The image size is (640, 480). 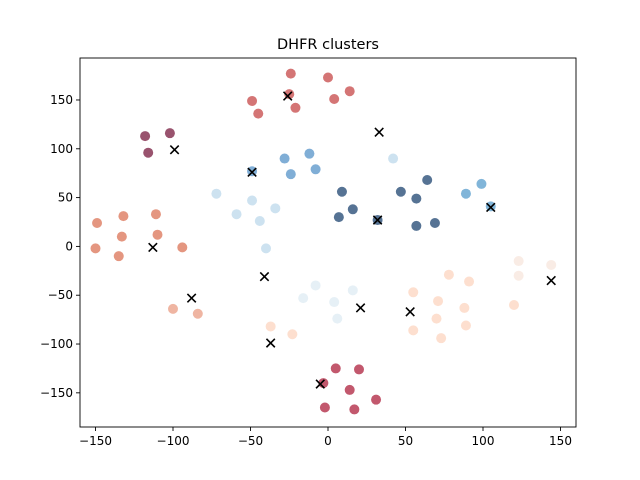 I want to click on y-tick-label: 150, so click(x=61, y=100).